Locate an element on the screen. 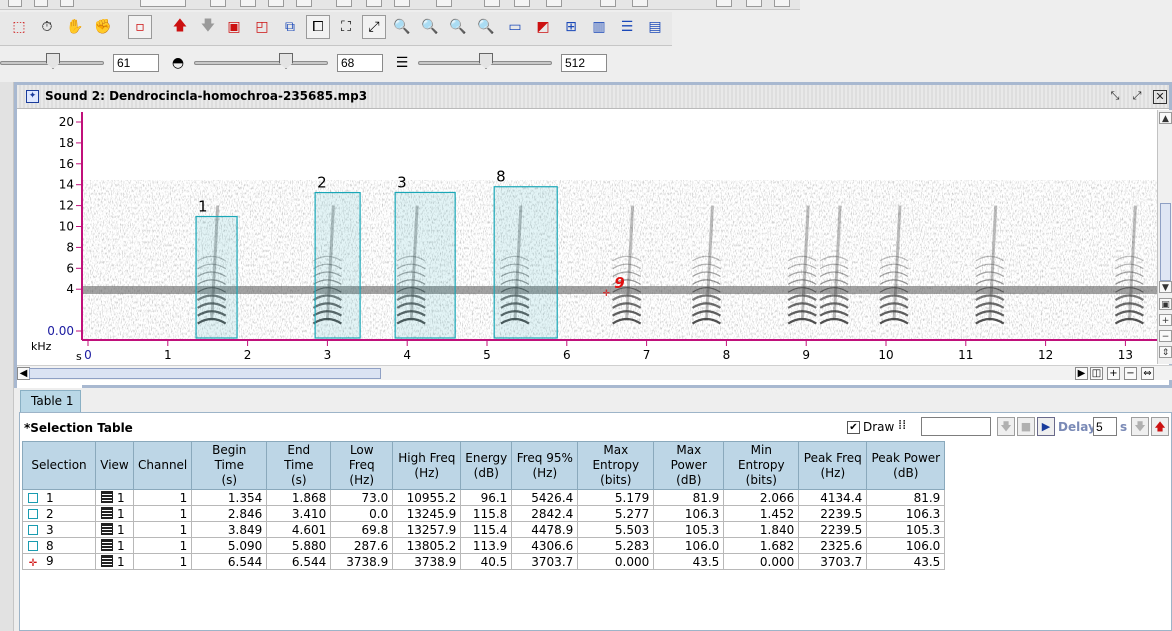 This screenshot has height=631, width=1172. table-cell: 5.179 is located at coordinates (616, 497).